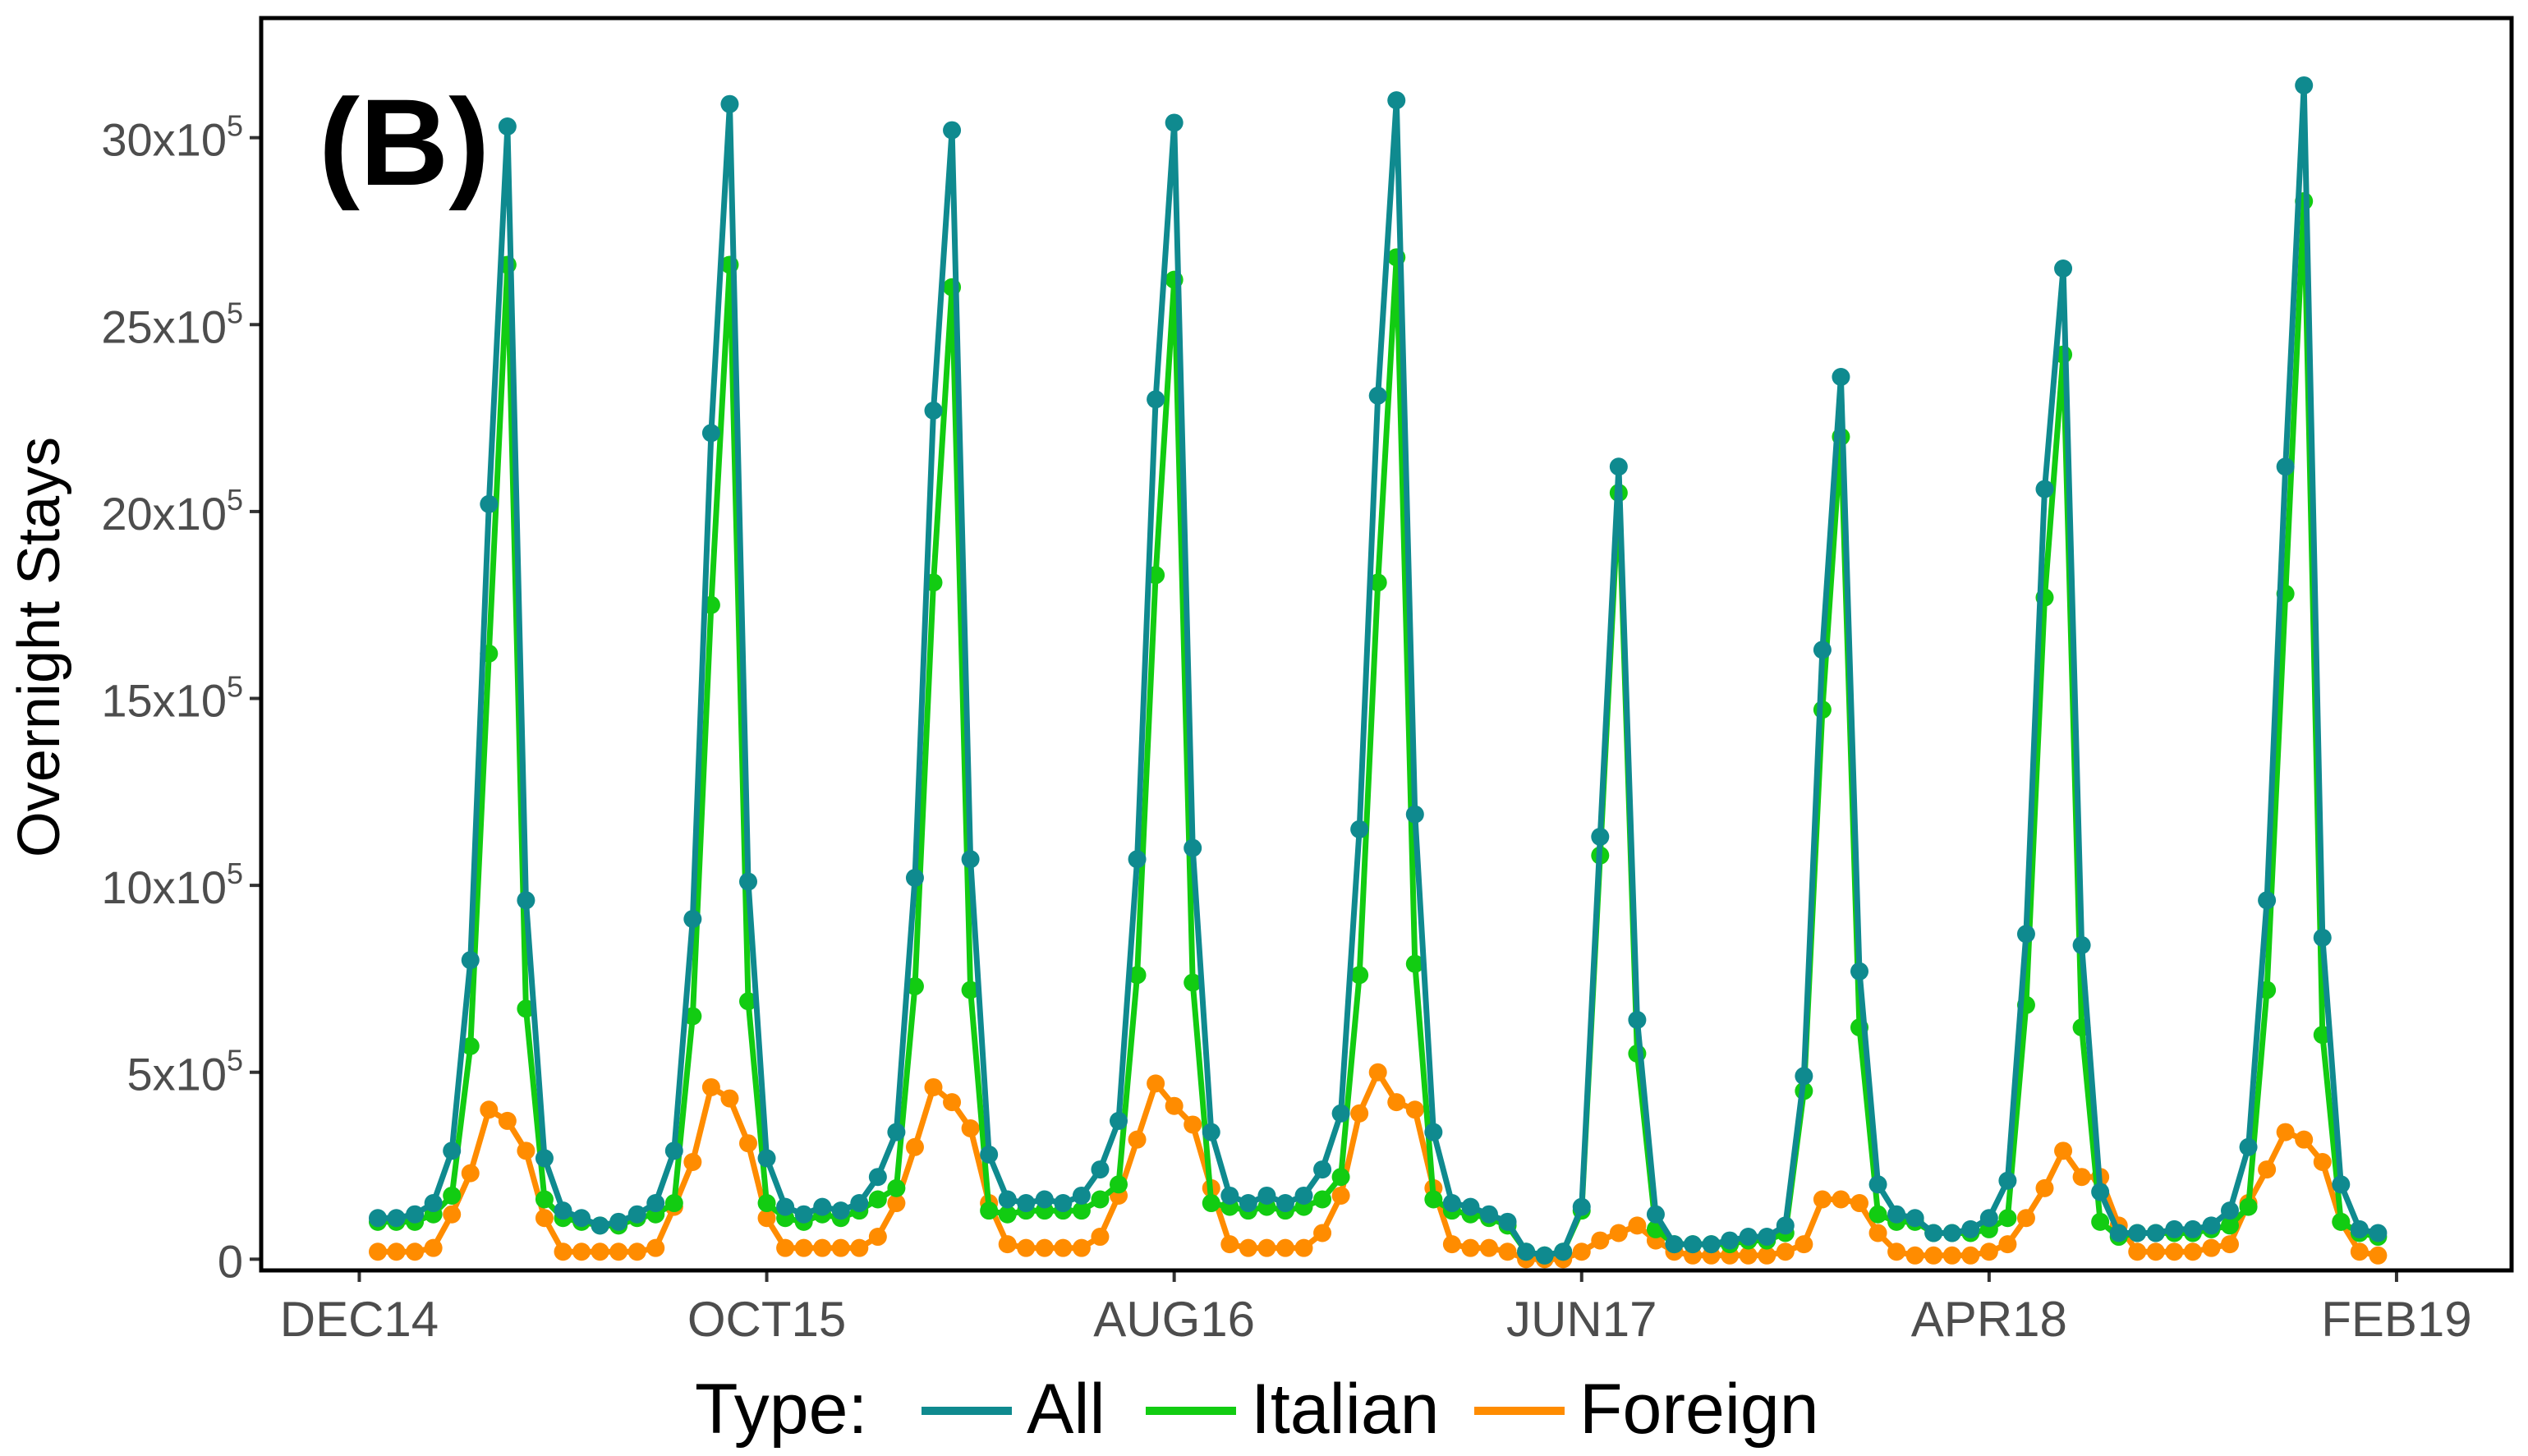  What do you see at coordinates (39, 647) in the screenshot?
I see `y-axis-label: Overnight Stays` at bounding box center [39, 647].